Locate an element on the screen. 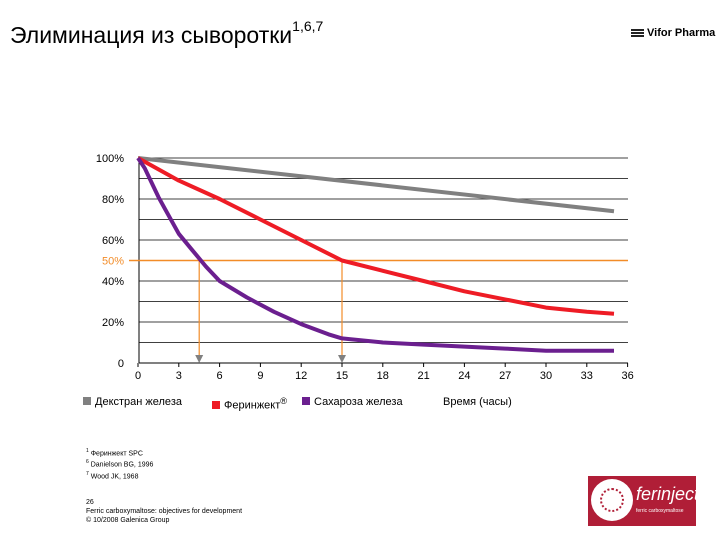 The height and width of the screenshot is (540, 720). legend-label-sucrose: Сахароза железа is located at coordinates (358, 402).